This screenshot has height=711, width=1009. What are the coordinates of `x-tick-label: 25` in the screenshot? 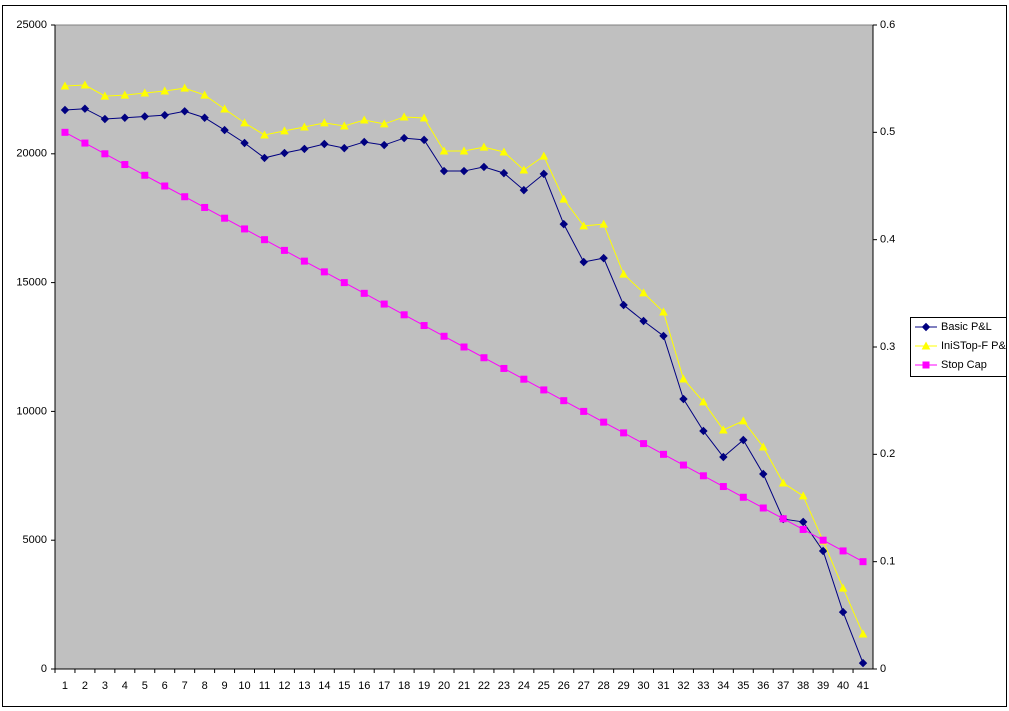 It's located at (544, 686).